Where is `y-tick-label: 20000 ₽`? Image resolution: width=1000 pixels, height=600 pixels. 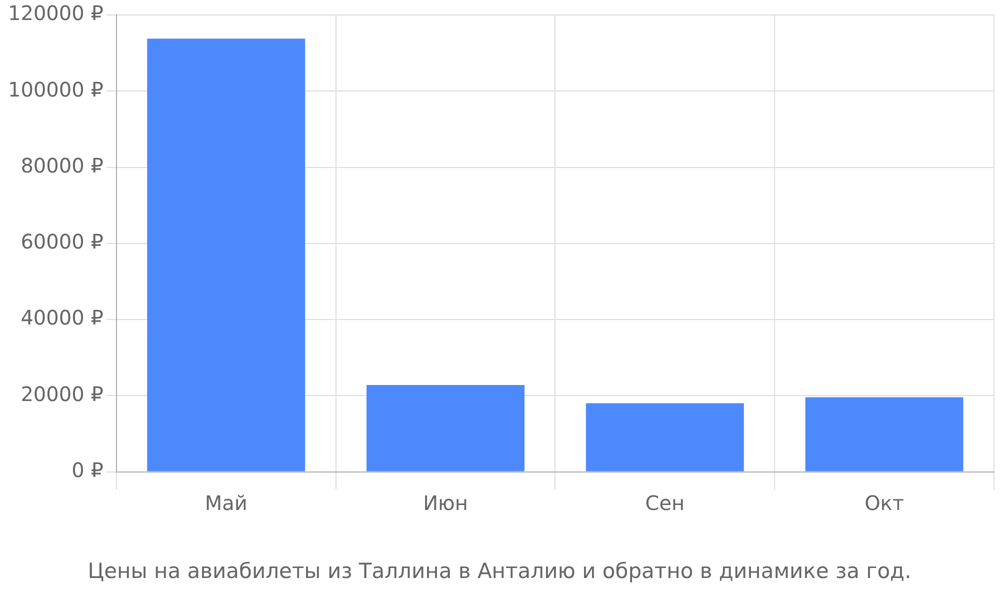
y-tick-label: 20000 ₽ is located at coordinates (62, 394).